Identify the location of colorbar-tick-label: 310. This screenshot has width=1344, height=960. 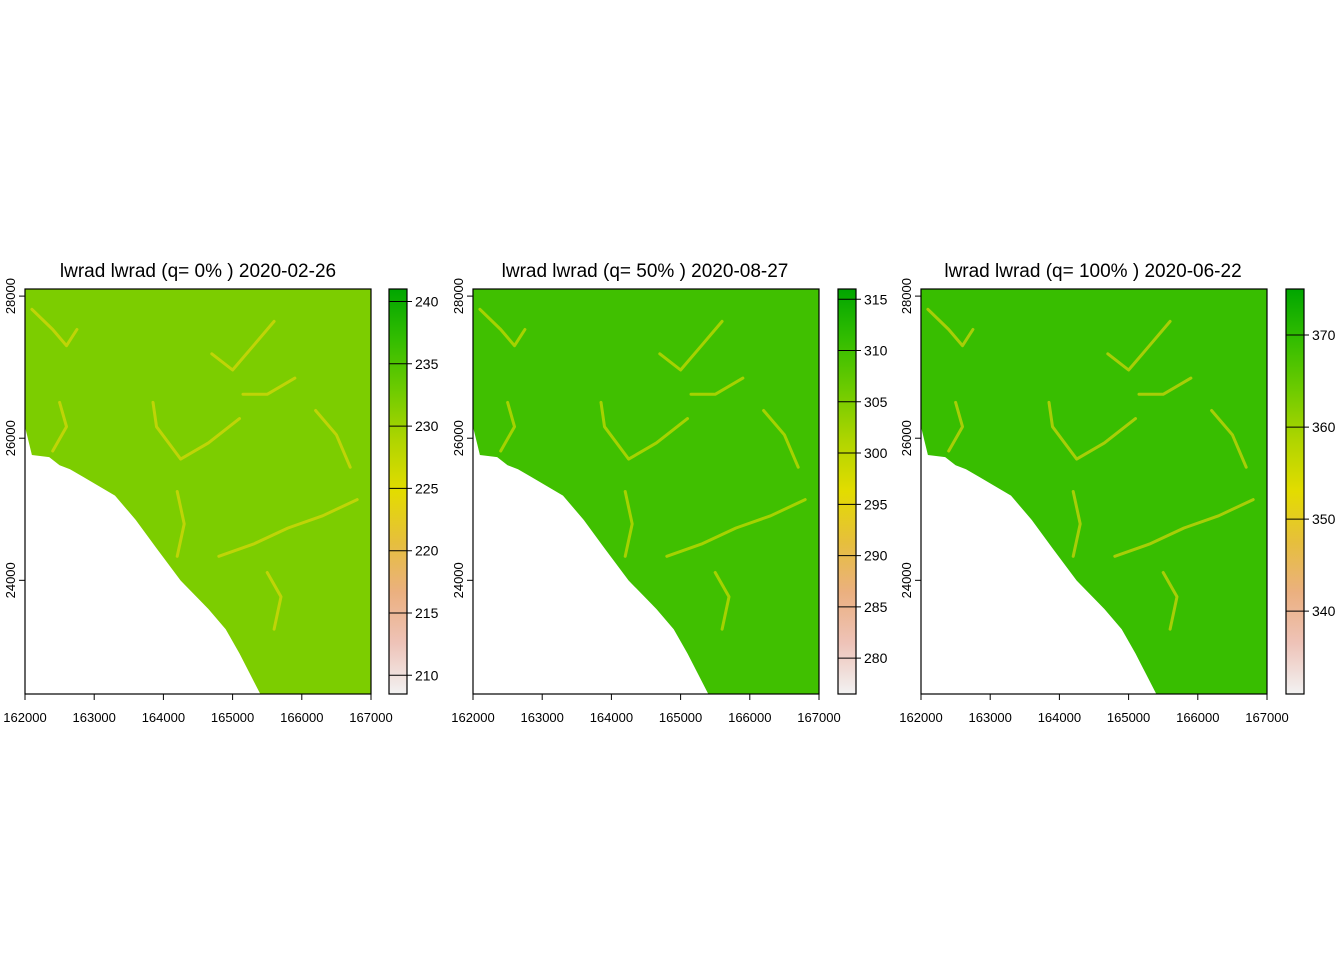
(876, 351).